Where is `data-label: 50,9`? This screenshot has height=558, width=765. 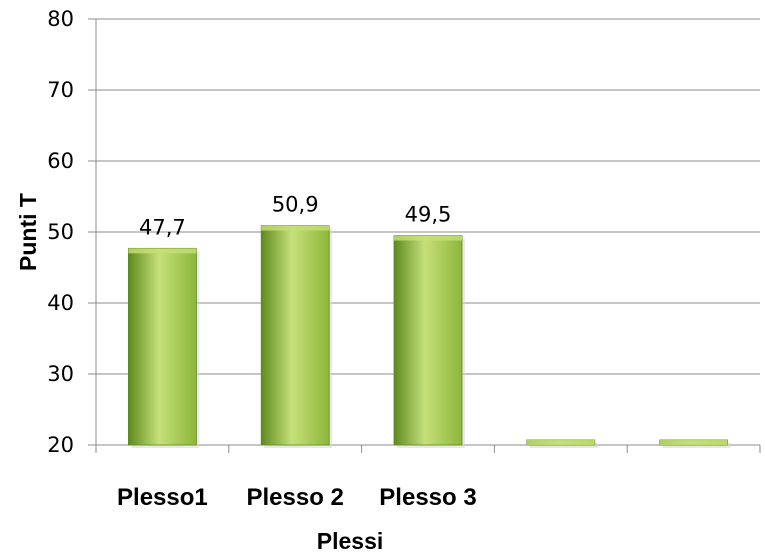
data-label: 50,9 is located at coordinates (295, 205).